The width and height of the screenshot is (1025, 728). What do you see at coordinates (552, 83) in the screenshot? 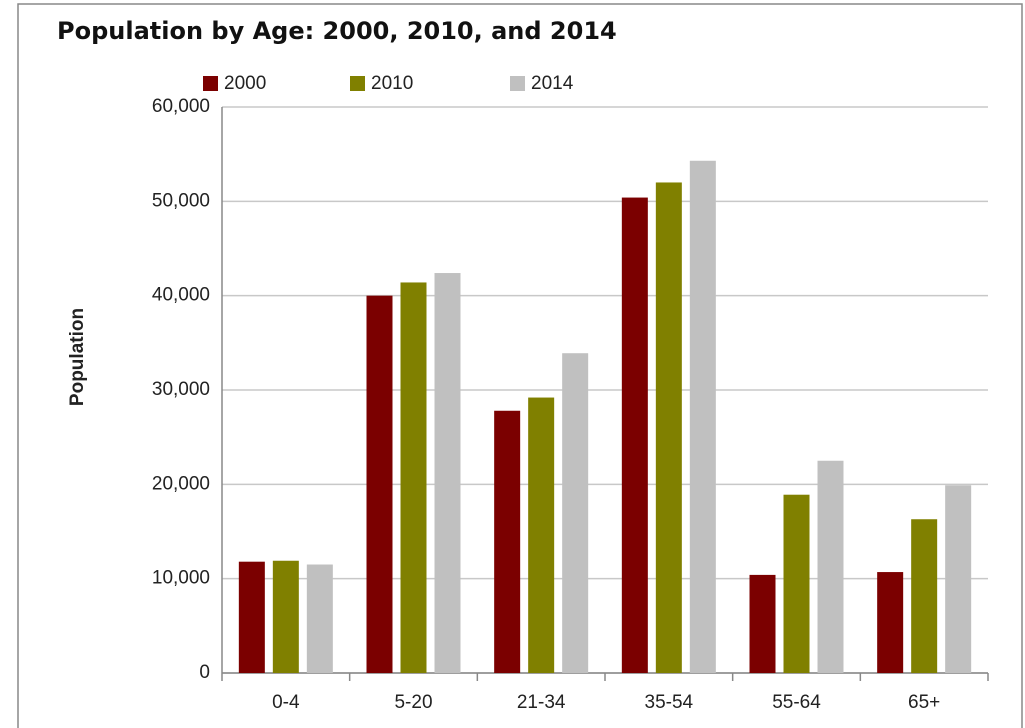
I see `legend-label: 2014` at bounding box center [552, 83].